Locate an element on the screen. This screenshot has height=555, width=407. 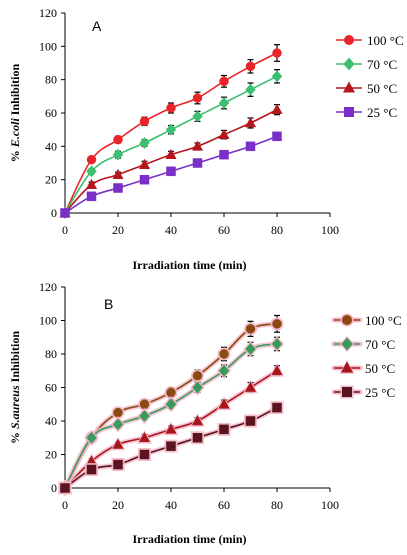
legend-label: 50 °C is located at coordinates (382, 88).